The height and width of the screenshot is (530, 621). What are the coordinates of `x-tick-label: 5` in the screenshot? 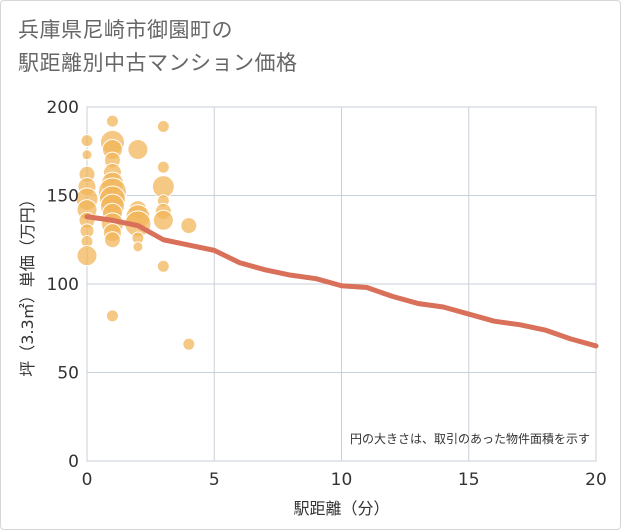 It's located at (214, 480).